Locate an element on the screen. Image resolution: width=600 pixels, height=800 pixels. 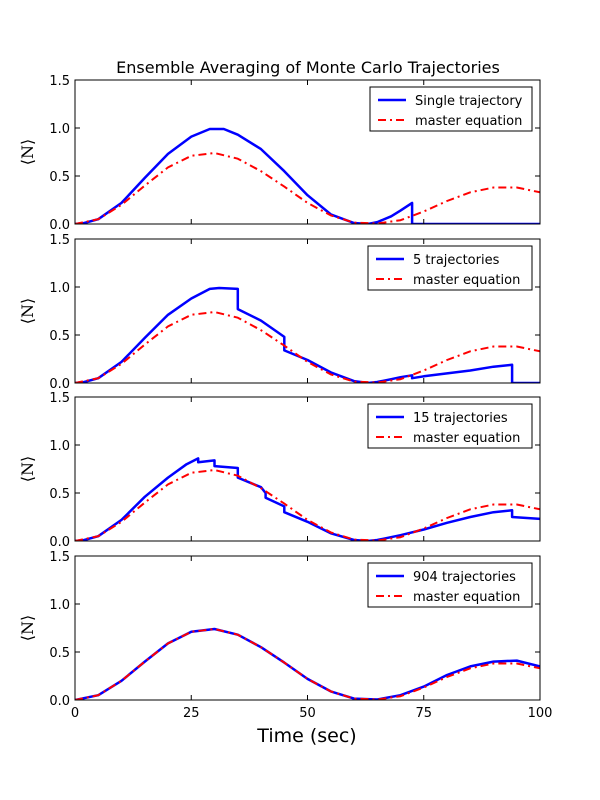
legend: 15 trajectories master equation is located at coordinates (450, 426).